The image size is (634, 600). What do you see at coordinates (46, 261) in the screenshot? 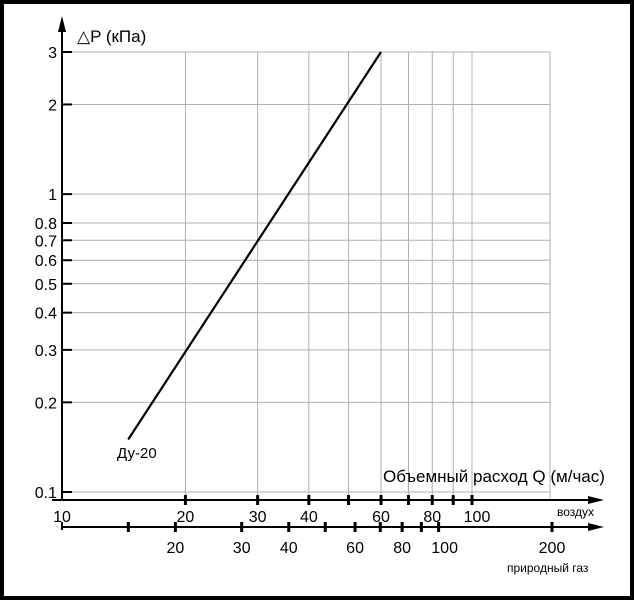
I see `y-tick-label: 0.6` at bounding box center [46, 261].